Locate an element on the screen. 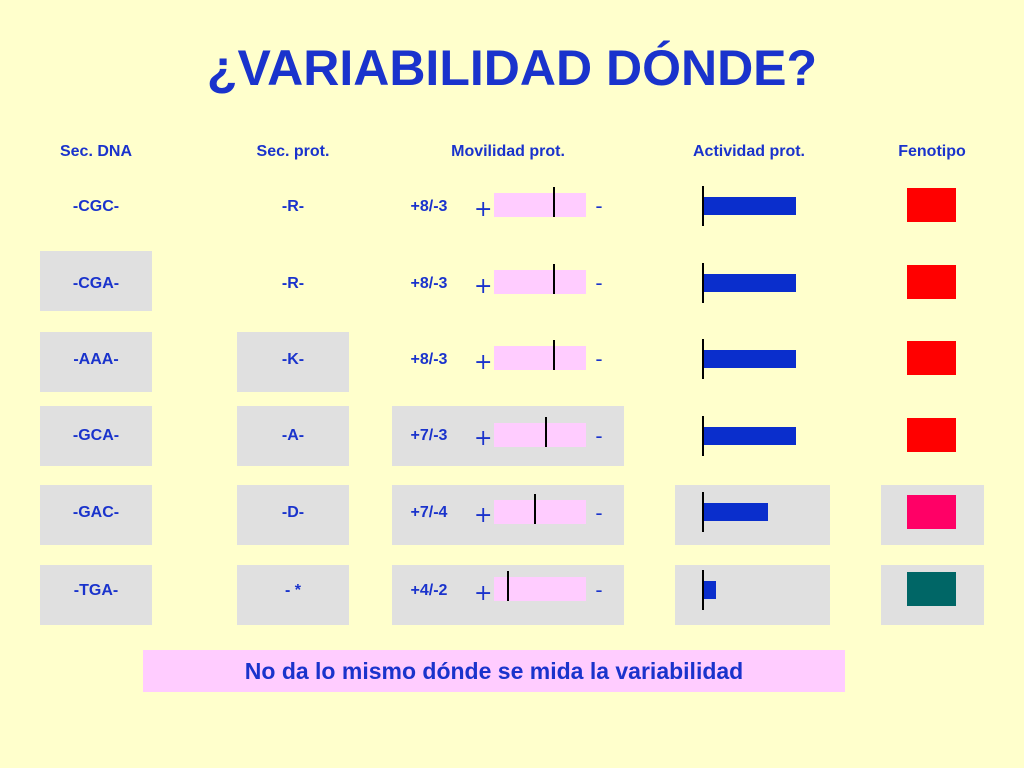 This screenshot has height=768, width=1024. dna-sequence-cell: -AAA- is located at coordinates (96, 359).